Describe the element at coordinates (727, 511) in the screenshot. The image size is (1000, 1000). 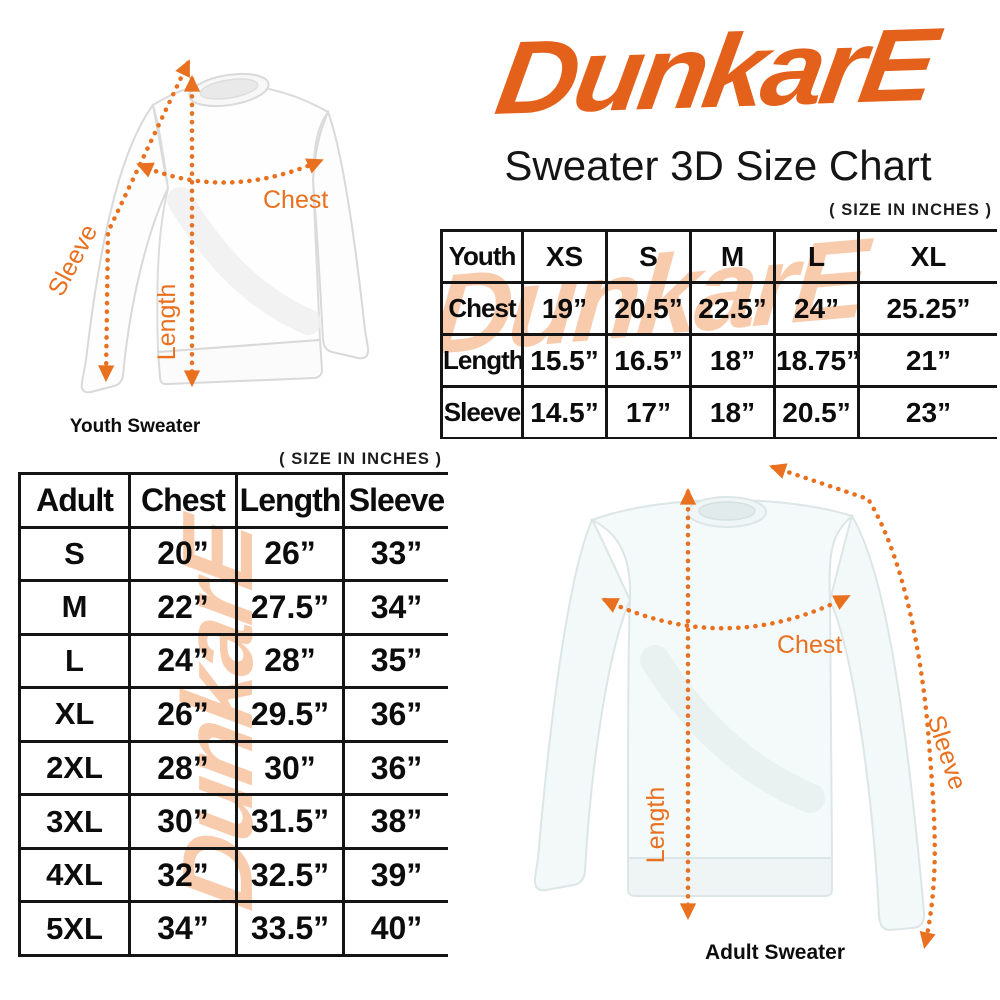
I see `adult-sweater-collar-opening` at that location.